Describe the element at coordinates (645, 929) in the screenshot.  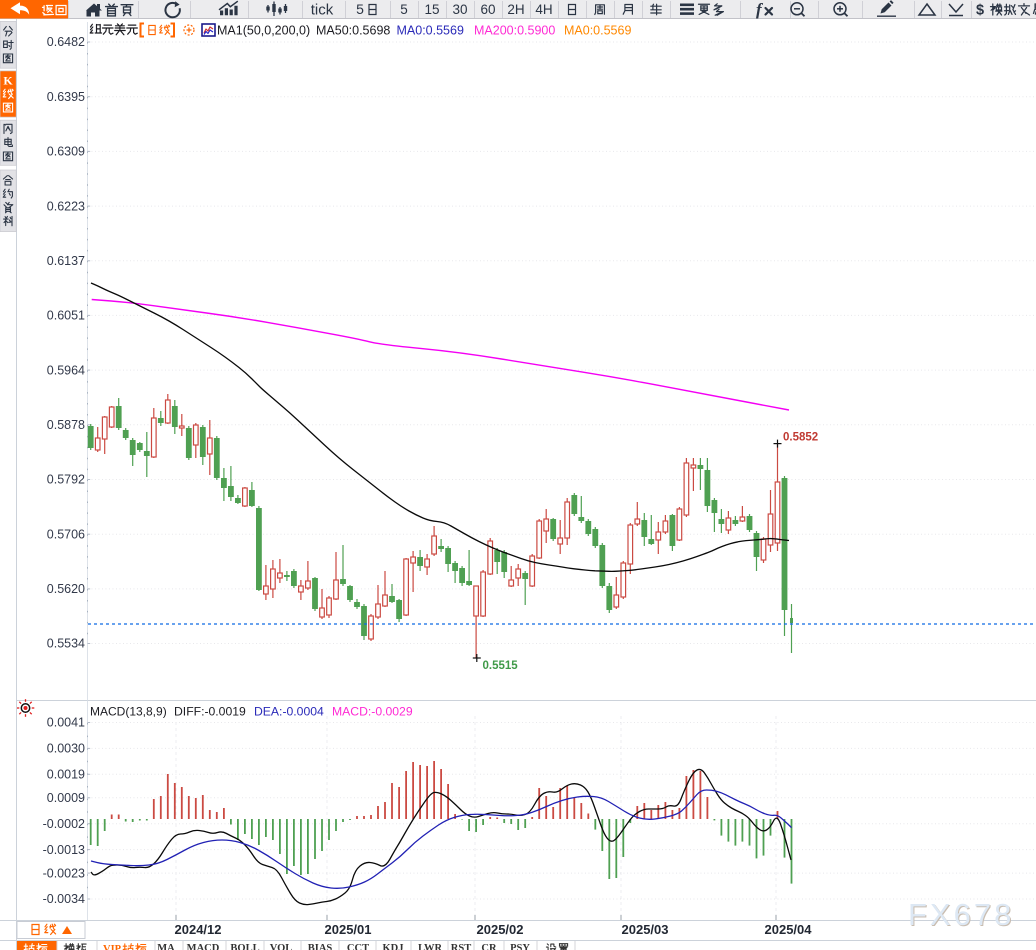
I see `svg-text: 2025/03` at that location.